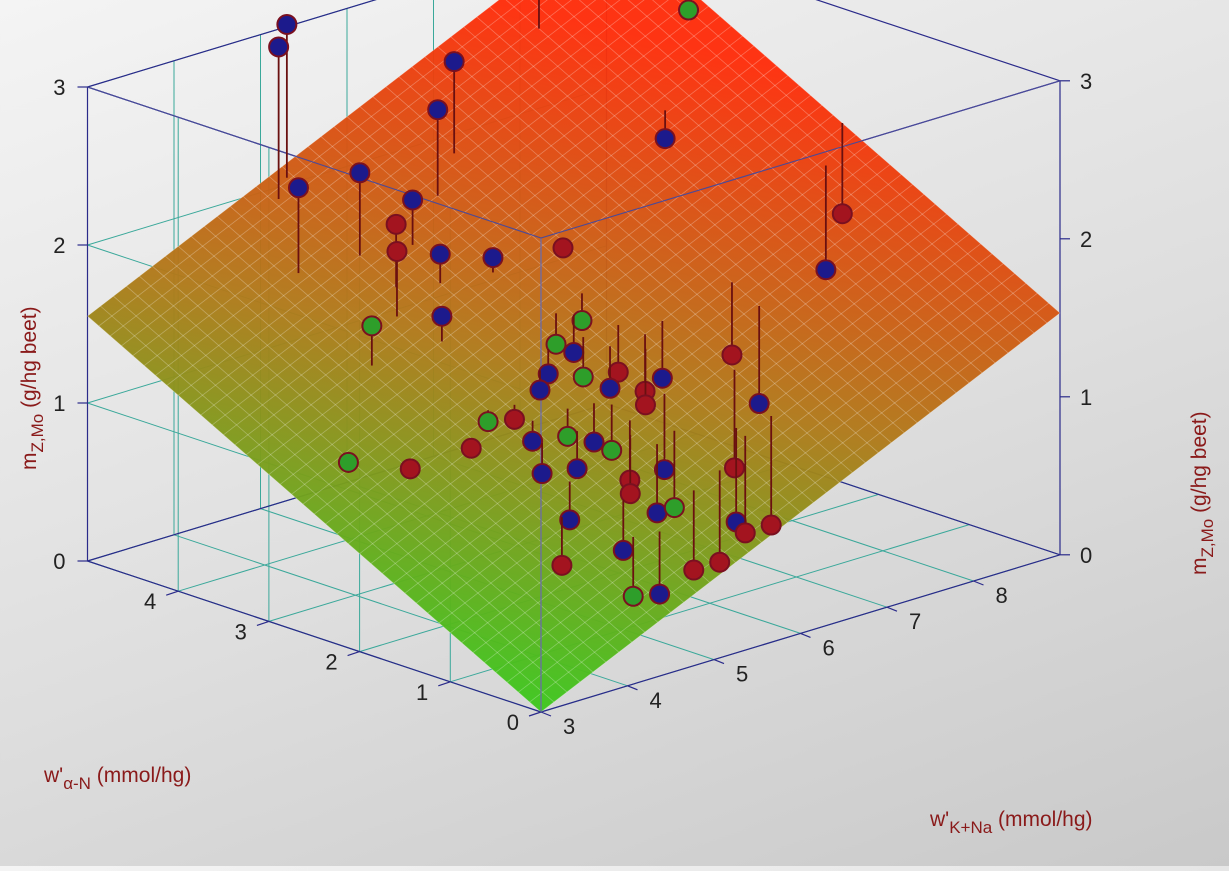  I want to click on front-top-edge, so click(314, 162).